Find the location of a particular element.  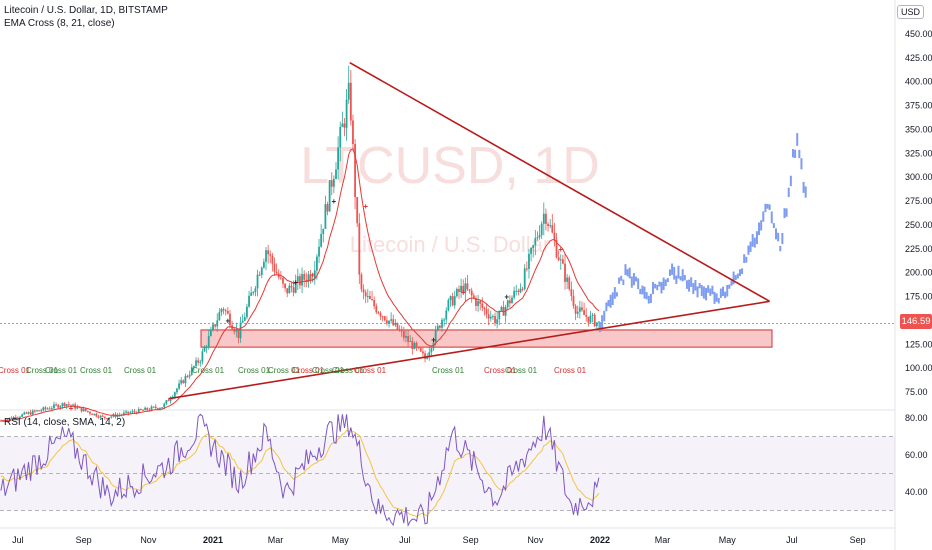

time-tick-label: 2021 is located at coordinates (213, 540).